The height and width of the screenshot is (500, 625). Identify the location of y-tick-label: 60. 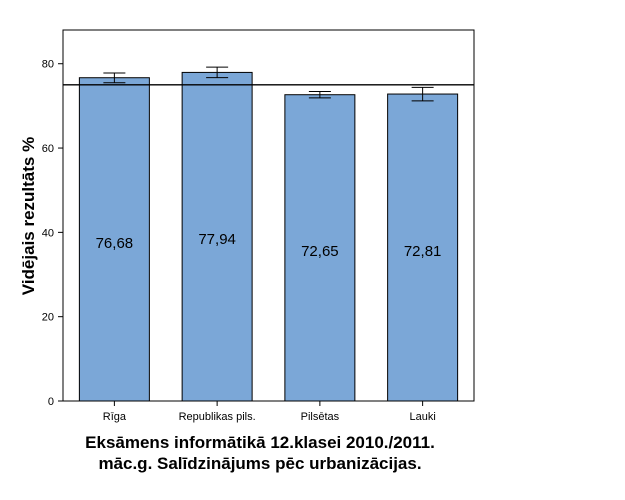
(48, 149).